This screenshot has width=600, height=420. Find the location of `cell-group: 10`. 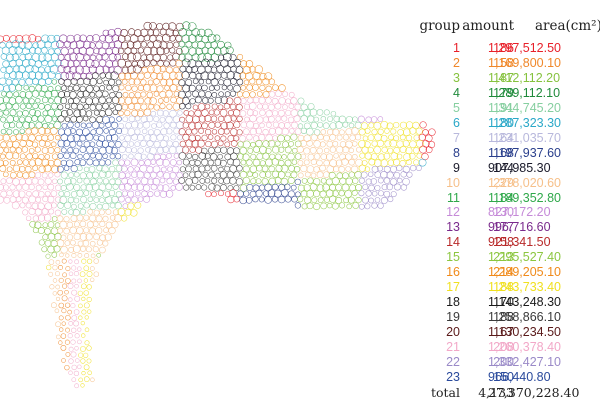

cell-group: 10 is located at coordinates (453, 182).